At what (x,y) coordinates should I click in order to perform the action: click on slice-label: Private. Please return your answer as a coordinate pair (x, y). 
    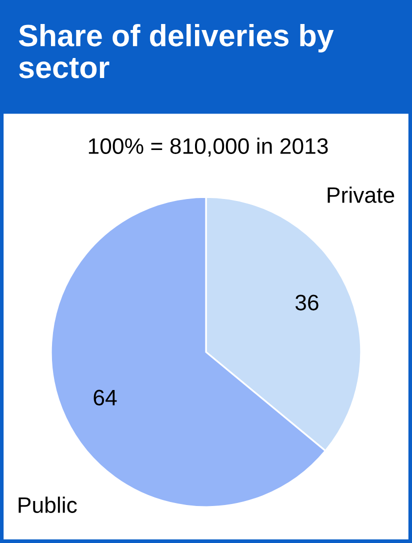
    Looking at the image, I should click on (361, 194).